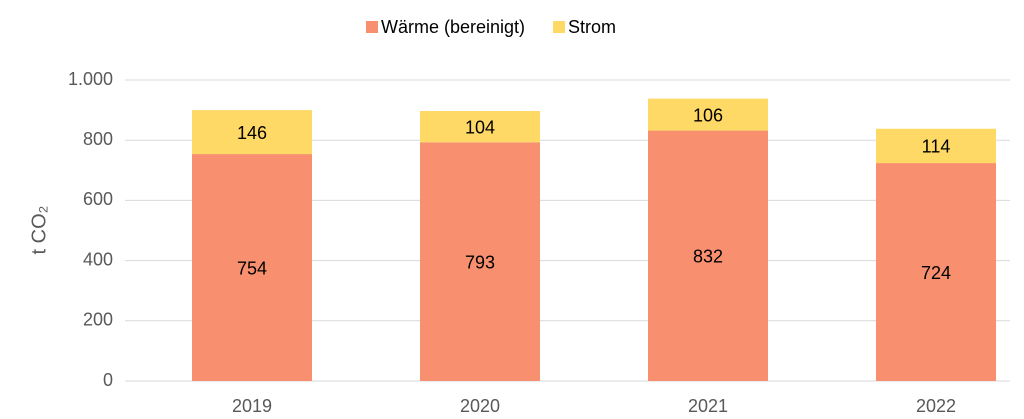 The height and width of the screenshot is (419, 1024). I want to click on y-tick-label: 200, so click(98, 320).